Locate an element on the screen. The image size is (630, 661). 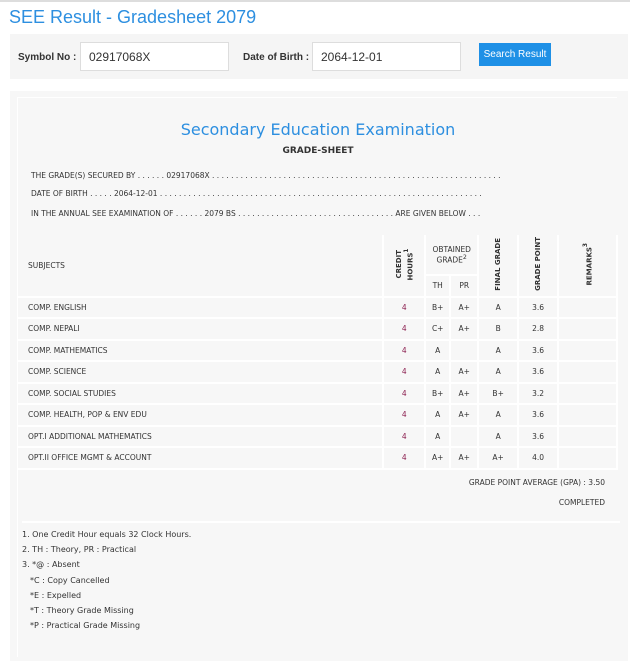
table-row: COMP. MATHEMATICS 4 A A 3.6 is located at coordinates (318, 350).